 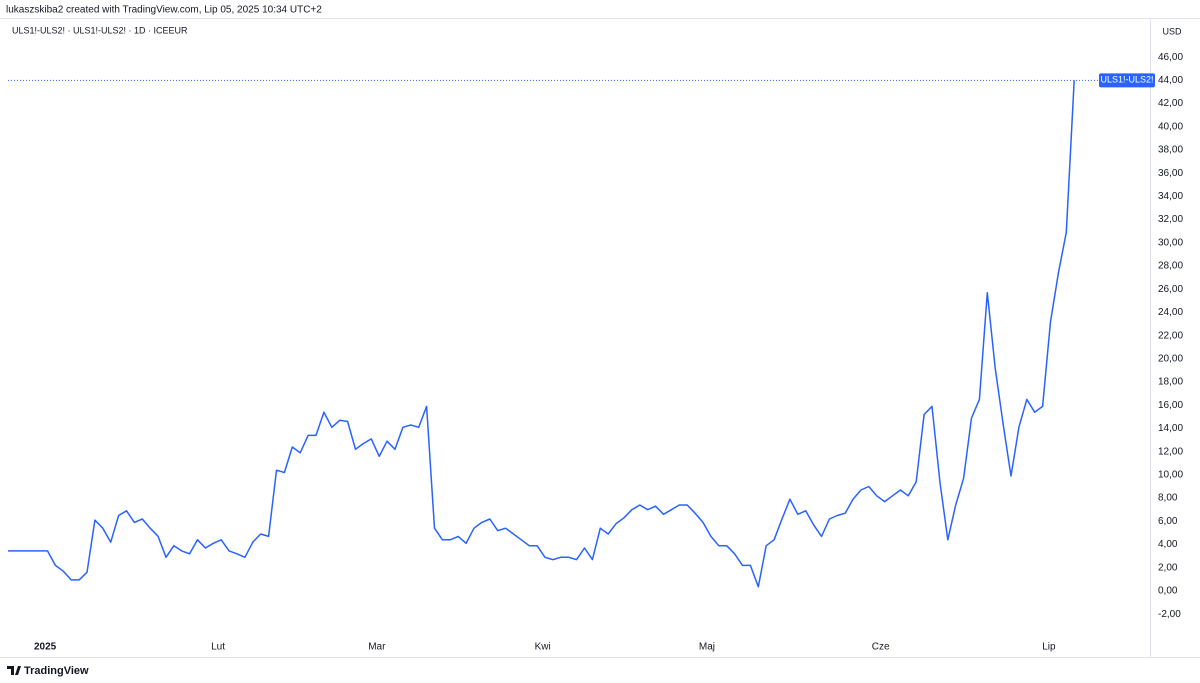 What do you see at coordinates (1049, 647) in the screenshot?
I see `x-tick-label: Lip` at bounding box center [1049, 647].